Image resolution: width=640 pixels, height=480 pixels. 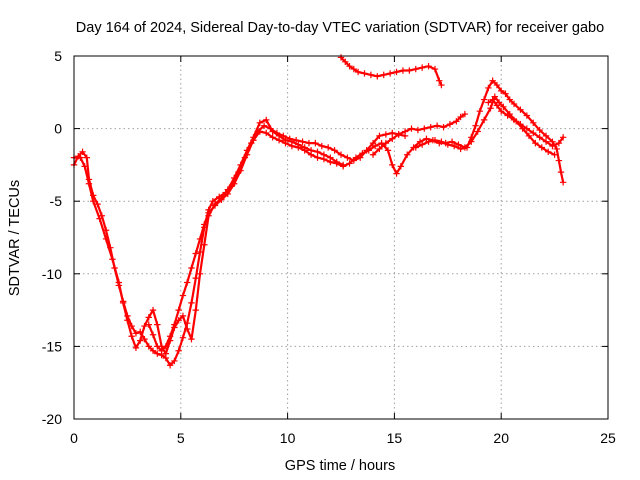 I want to click on y-tick-label: 0, so click(x=58, y=129).